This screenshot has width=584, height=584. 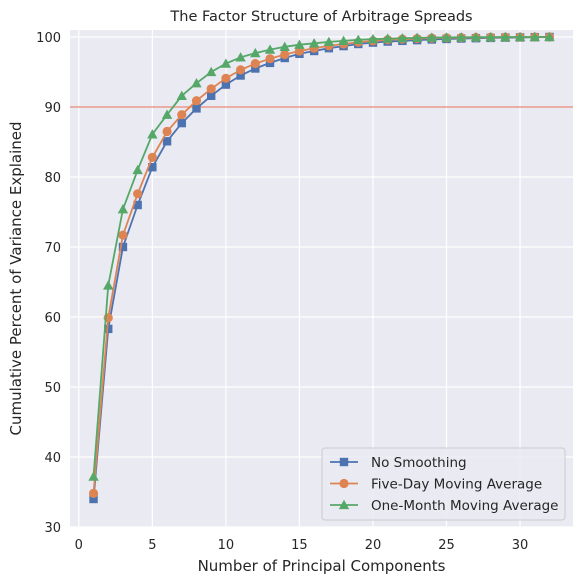 I want to click on x-tick-label: 20, so click(x=373, y=545).